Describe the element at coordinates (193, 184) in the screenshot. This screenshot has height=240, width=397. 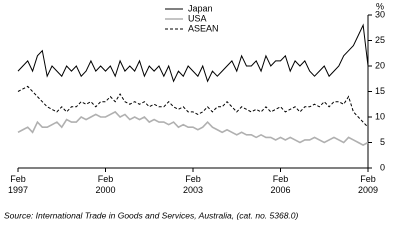
I see `x-tick-label: Feb 2003` at that location.